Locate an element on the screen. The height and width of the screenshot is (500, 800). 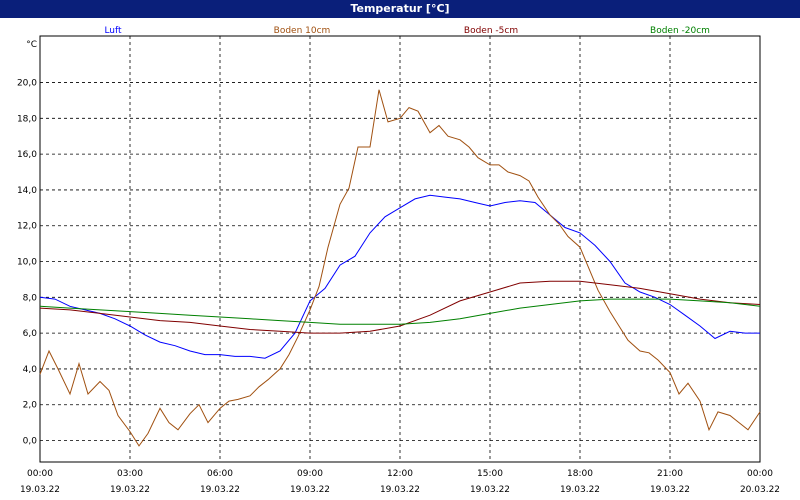
x-tick-time: 09:00 is located at coordinates (310, 474).